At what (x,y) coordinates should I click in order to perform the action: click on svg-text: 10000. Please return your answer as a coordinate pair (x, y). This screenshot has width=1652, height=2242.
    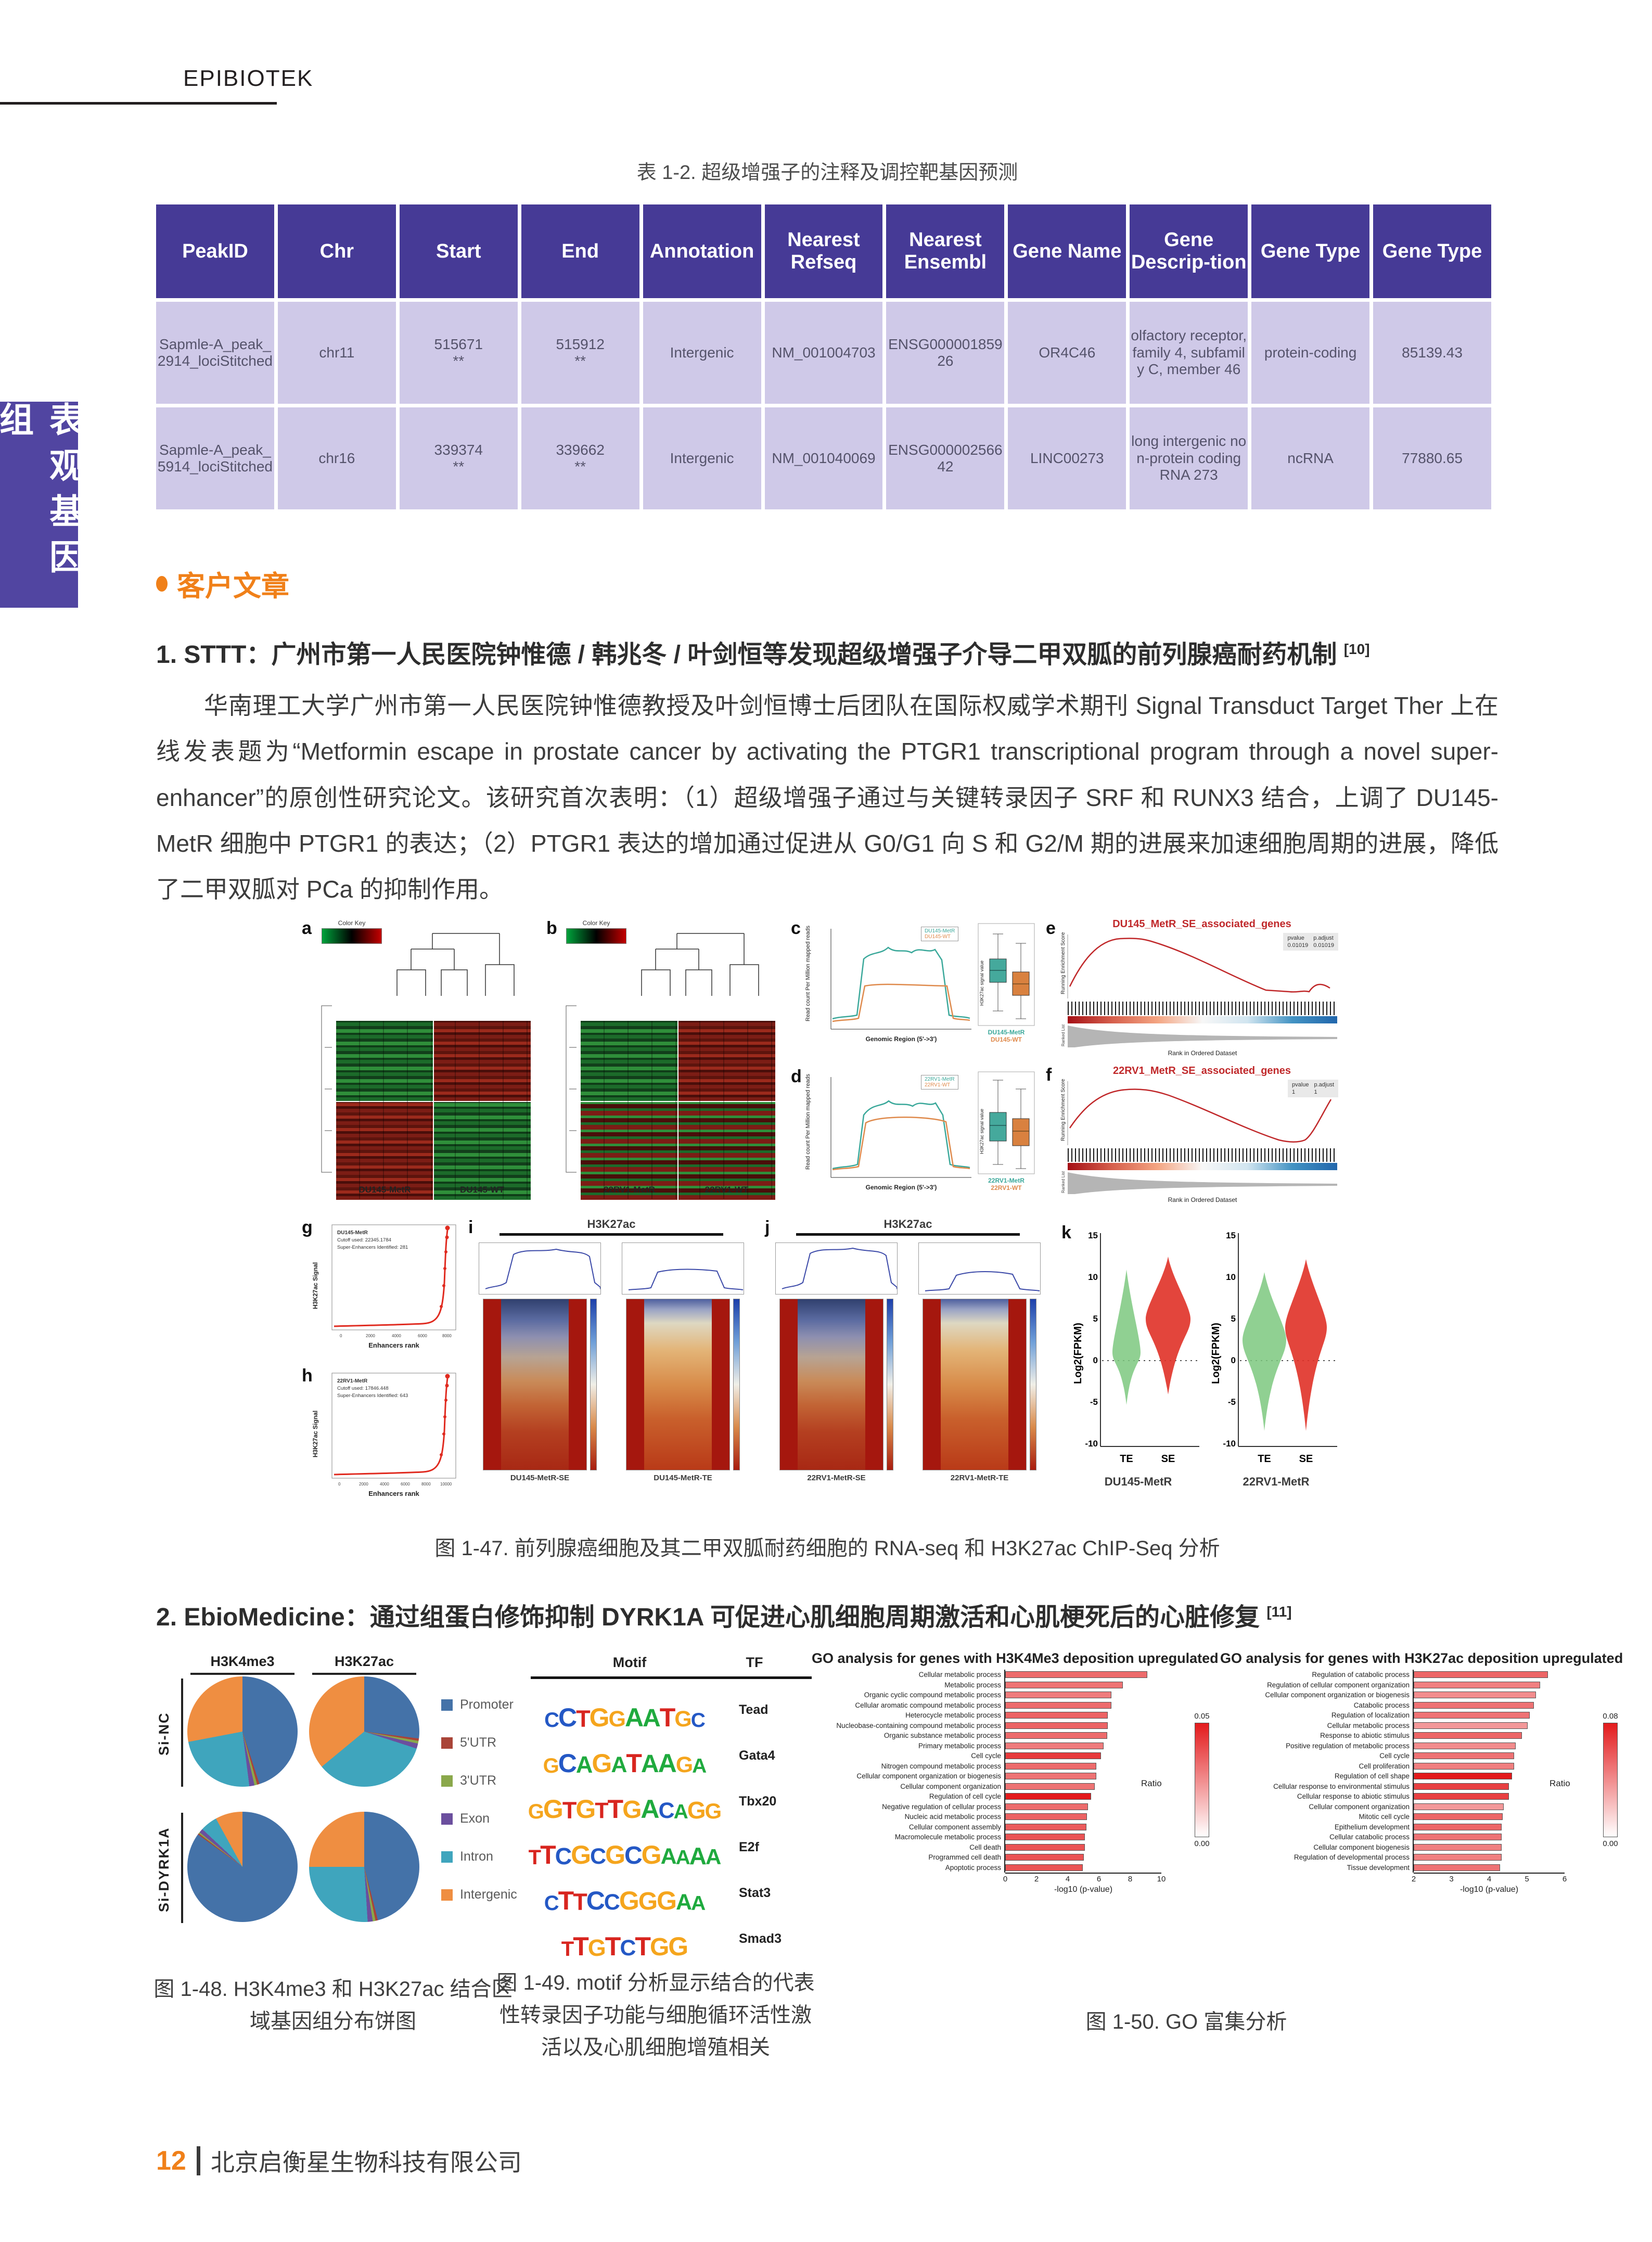
    Looking at the image, I should click on (446, 1484).